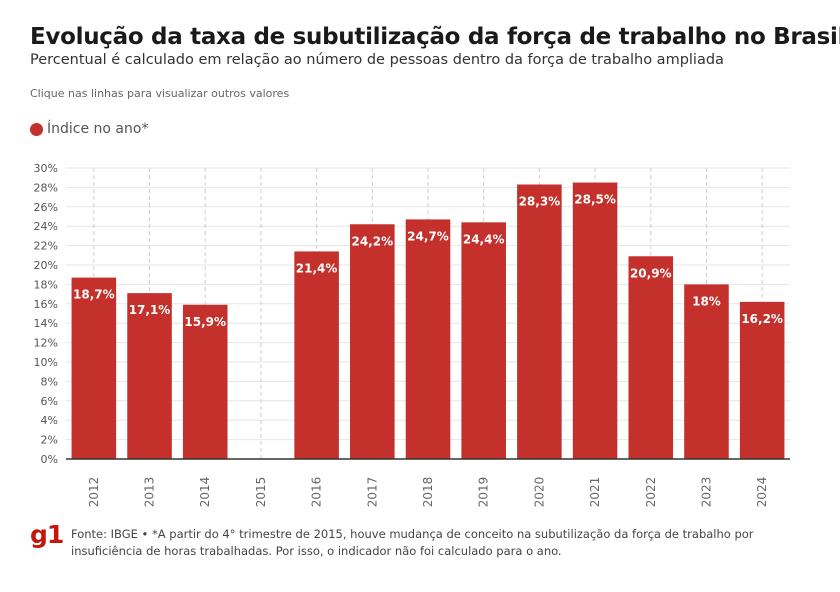 The image size is (840, 592). I want to click on x-tick-label: 2023, so click(706, 492).